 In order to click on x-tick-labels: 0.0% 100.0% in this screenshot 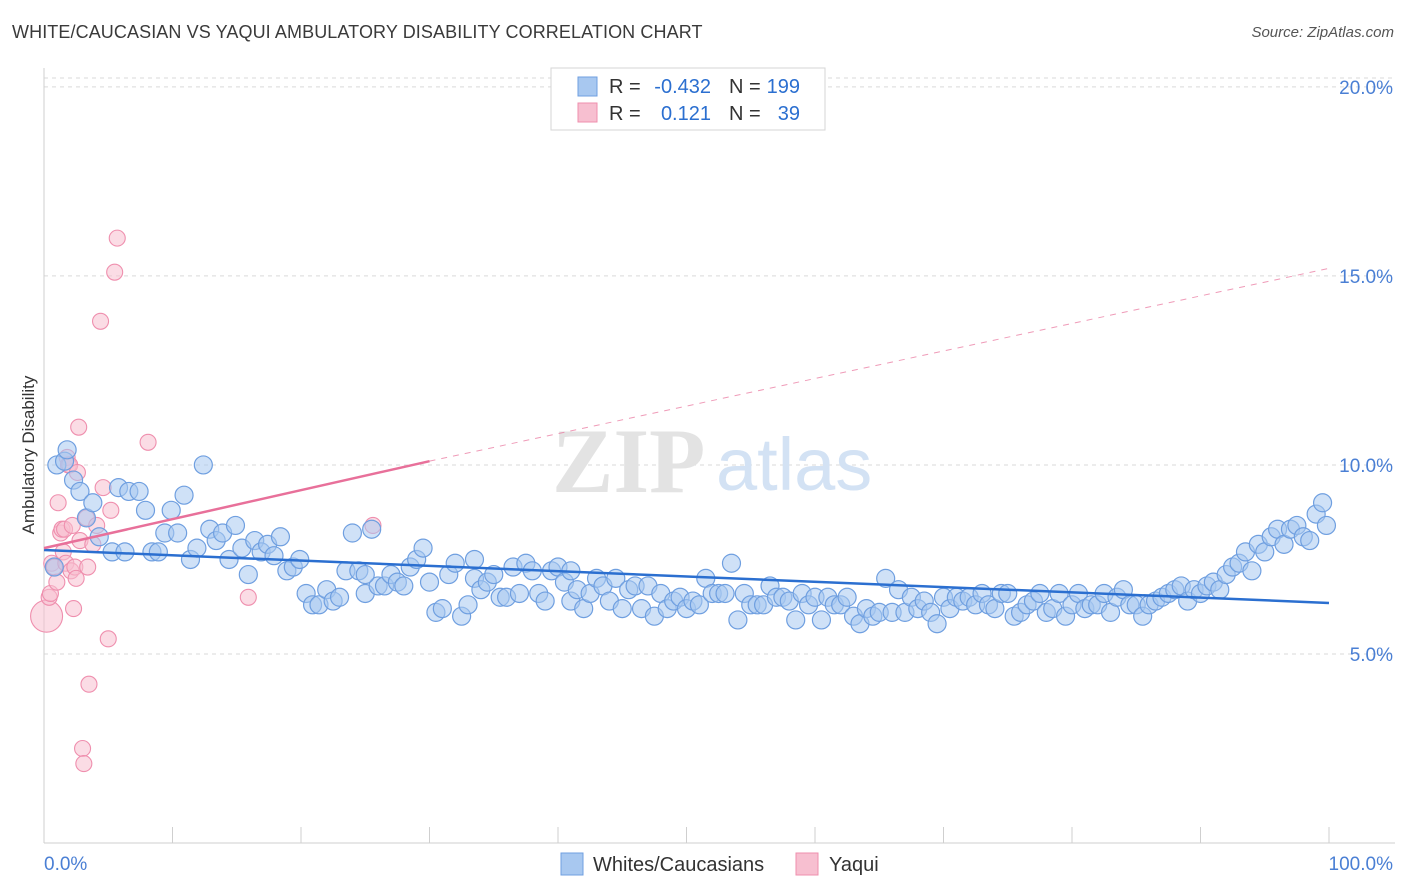, I will do `click(718, 864)`.